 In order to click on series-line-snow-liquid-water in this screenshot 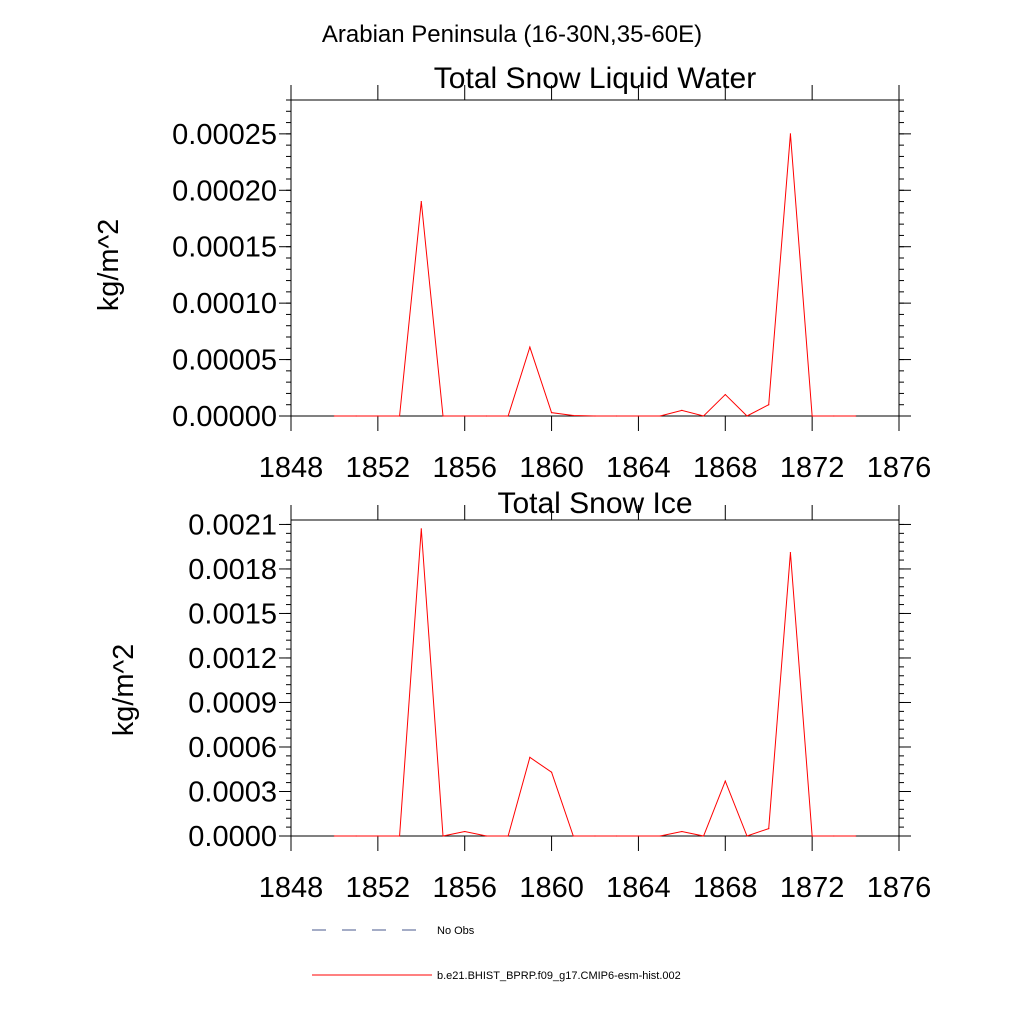, I will do `click(595, 275)`.